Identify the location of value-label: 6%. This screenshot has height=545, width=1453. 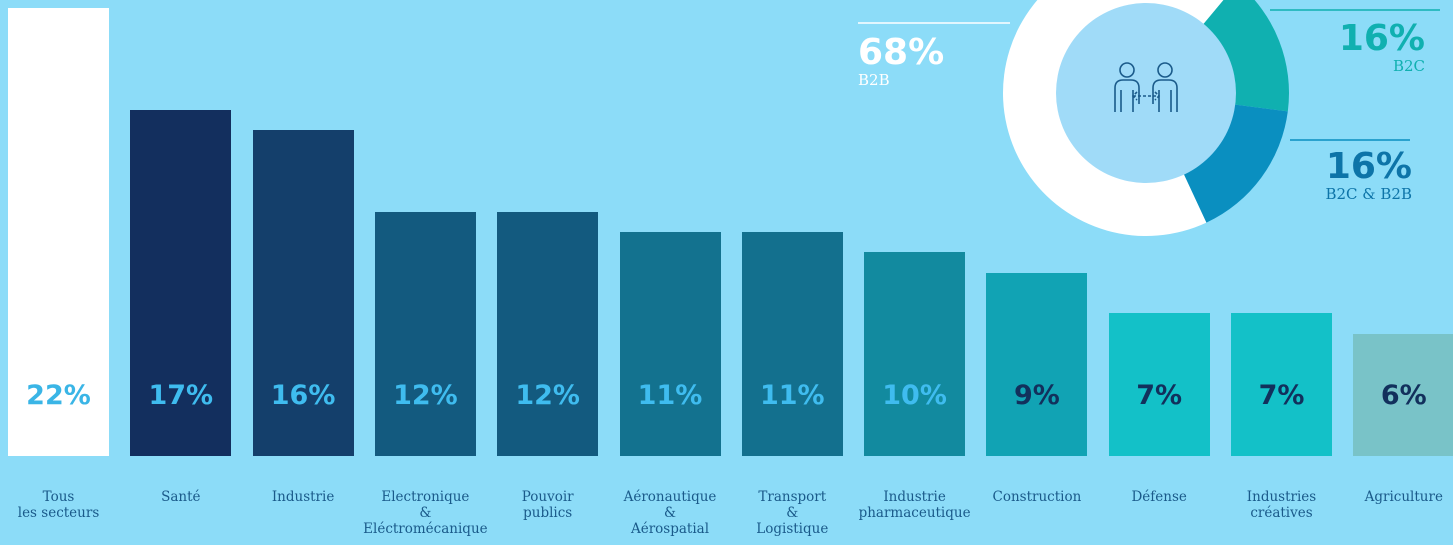
(1403, 395).